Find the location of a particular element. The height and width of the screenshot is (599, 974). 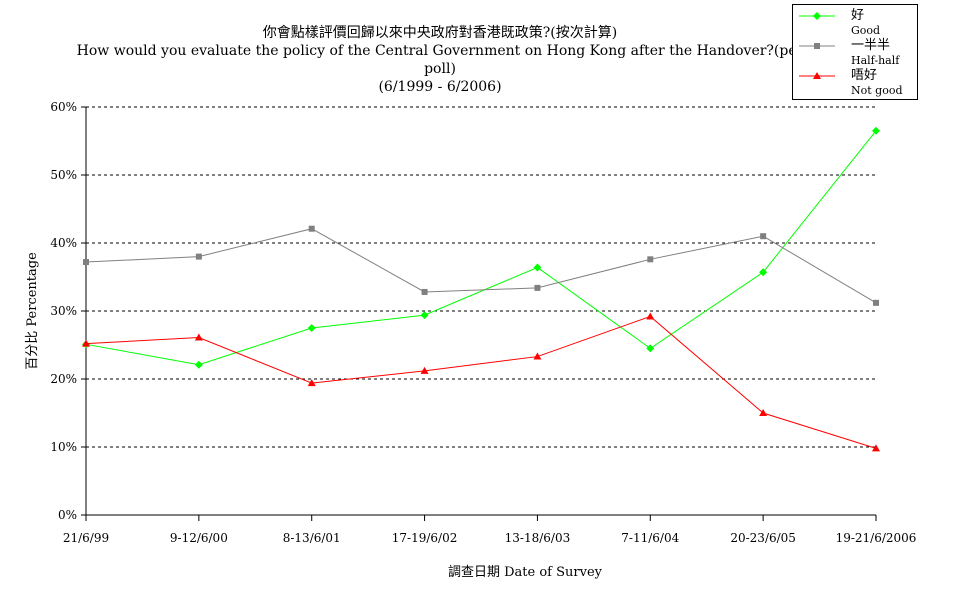

legend-label-good-en: Good is located at coordinates (866, 30).